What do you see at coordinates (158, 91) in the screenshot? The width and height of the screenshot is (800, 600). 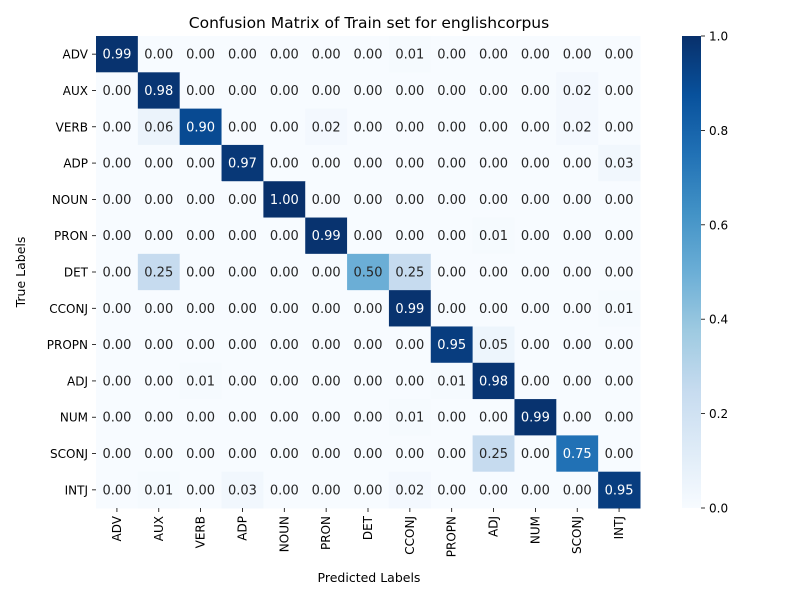 I see `cell-value-label: 0.98` at bounding box center [158, 91].